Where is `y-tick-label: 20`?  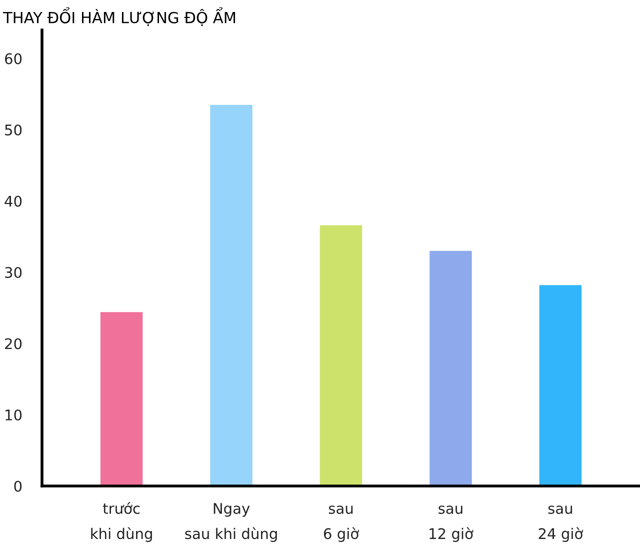
y-tick-label: 20 is located at coordinates (13, 344).